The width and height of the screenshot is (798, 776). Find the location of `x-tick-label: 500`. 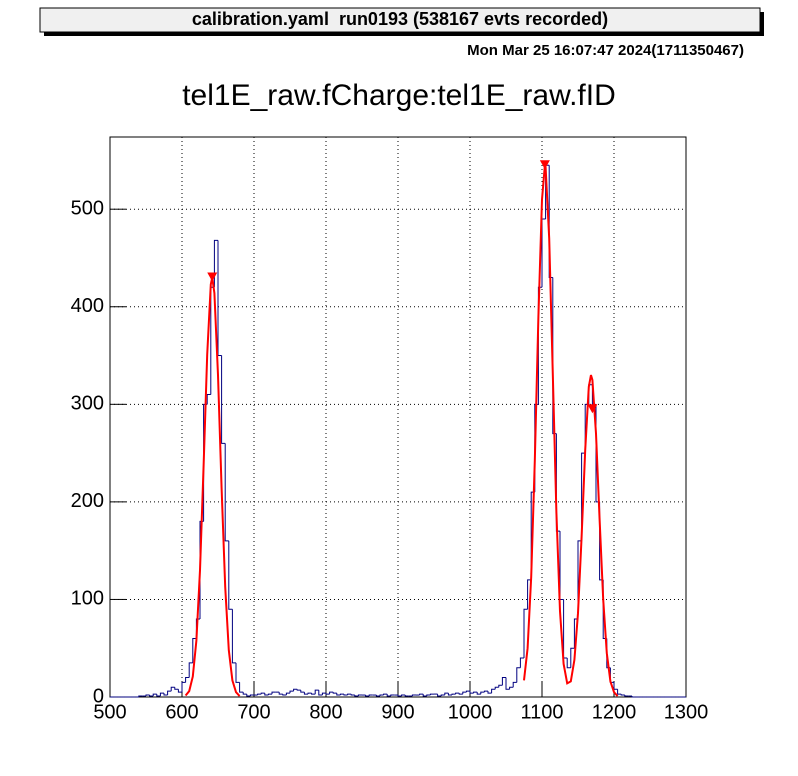

x-tick-label: 500 is located at coordinates (109, 712).